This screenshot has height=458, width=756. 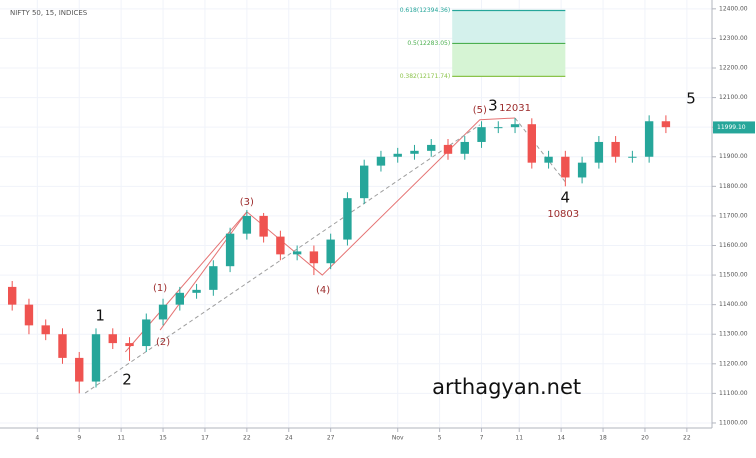 I want to click on x-tick-label: 24, so click(x=289, y=438).